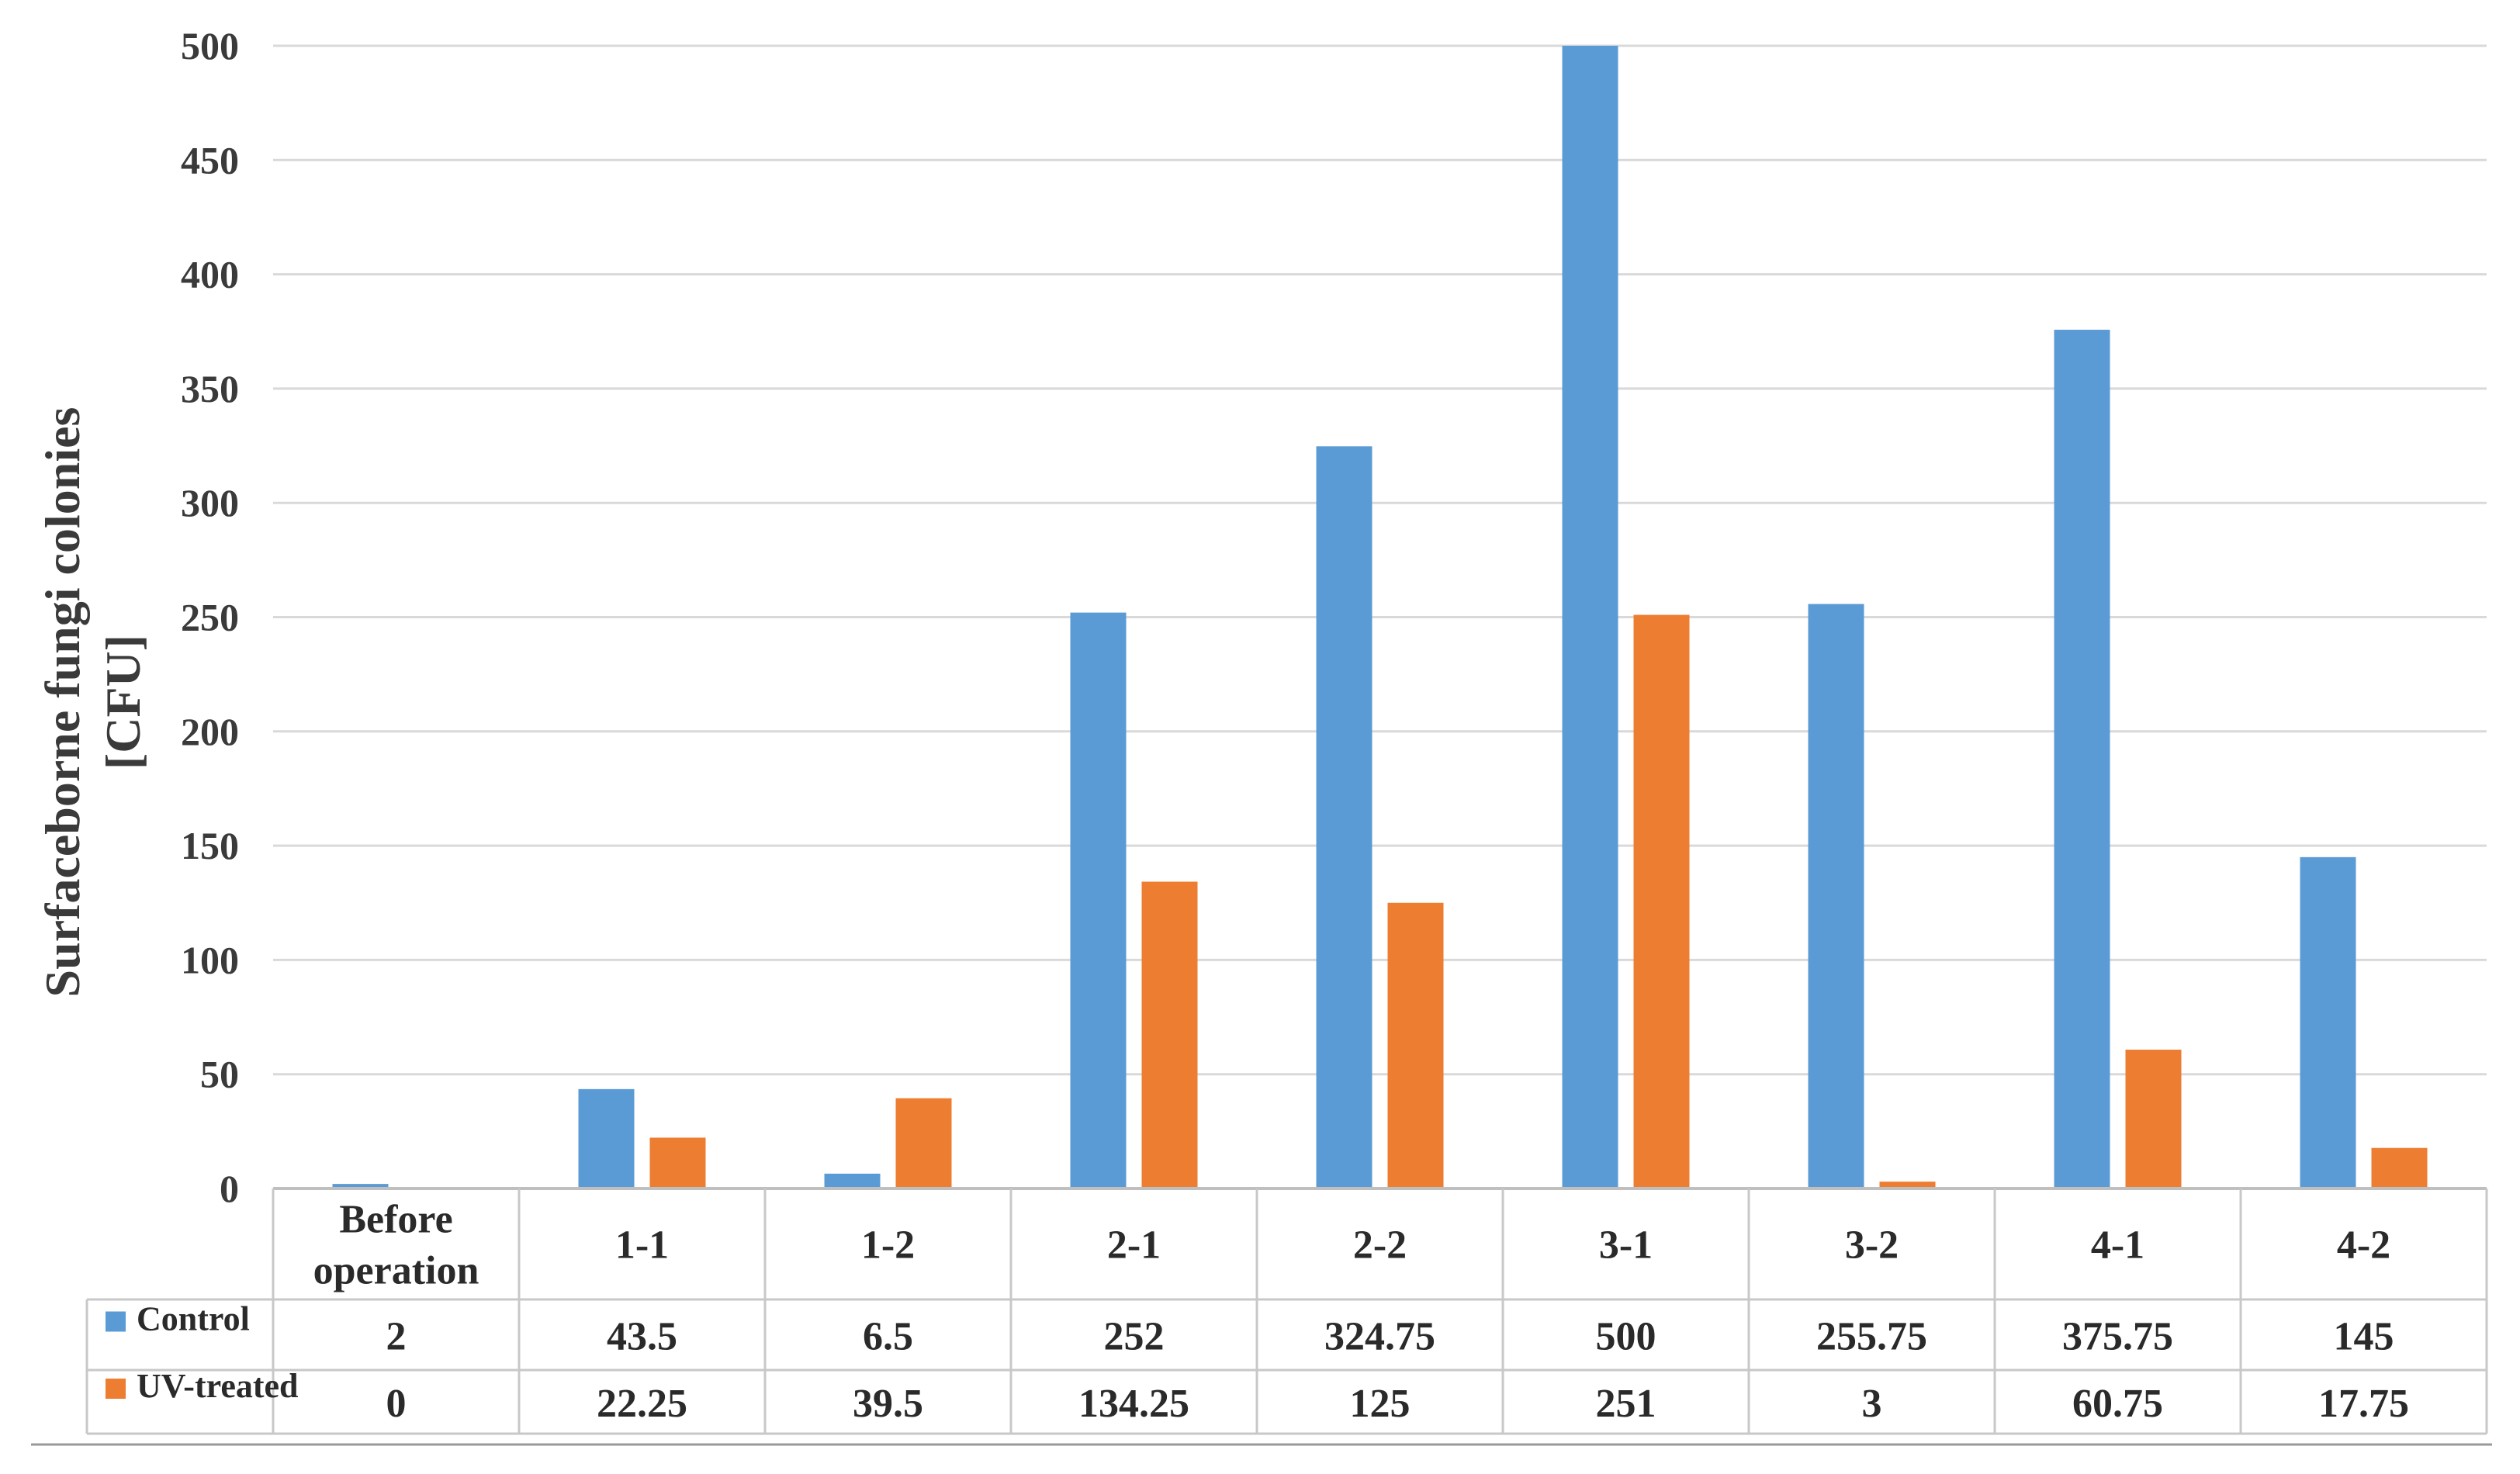 The width and height of the screenshot is (2520, 1474). I want to click on x-category-label: 1-1, so click(642, 1245).